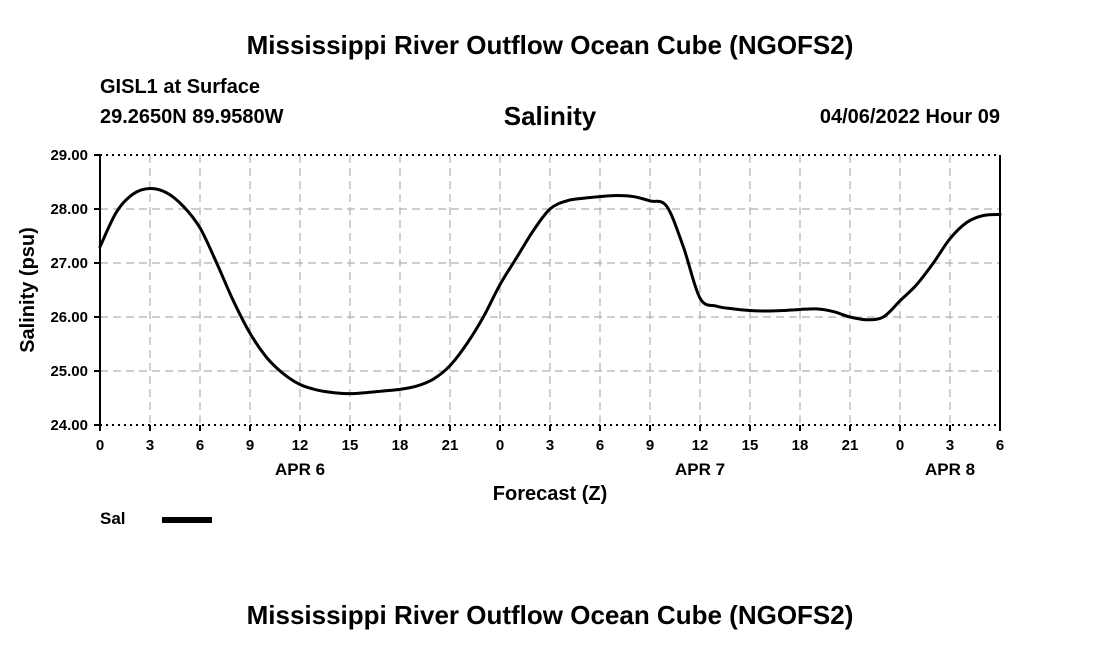 This screenshot has height=650, width=1100. What do you see at coordinates (28, 290) in the screenshot?
I see `y-axis-label: Salinity (psu)` at bounding box center [28, 290].